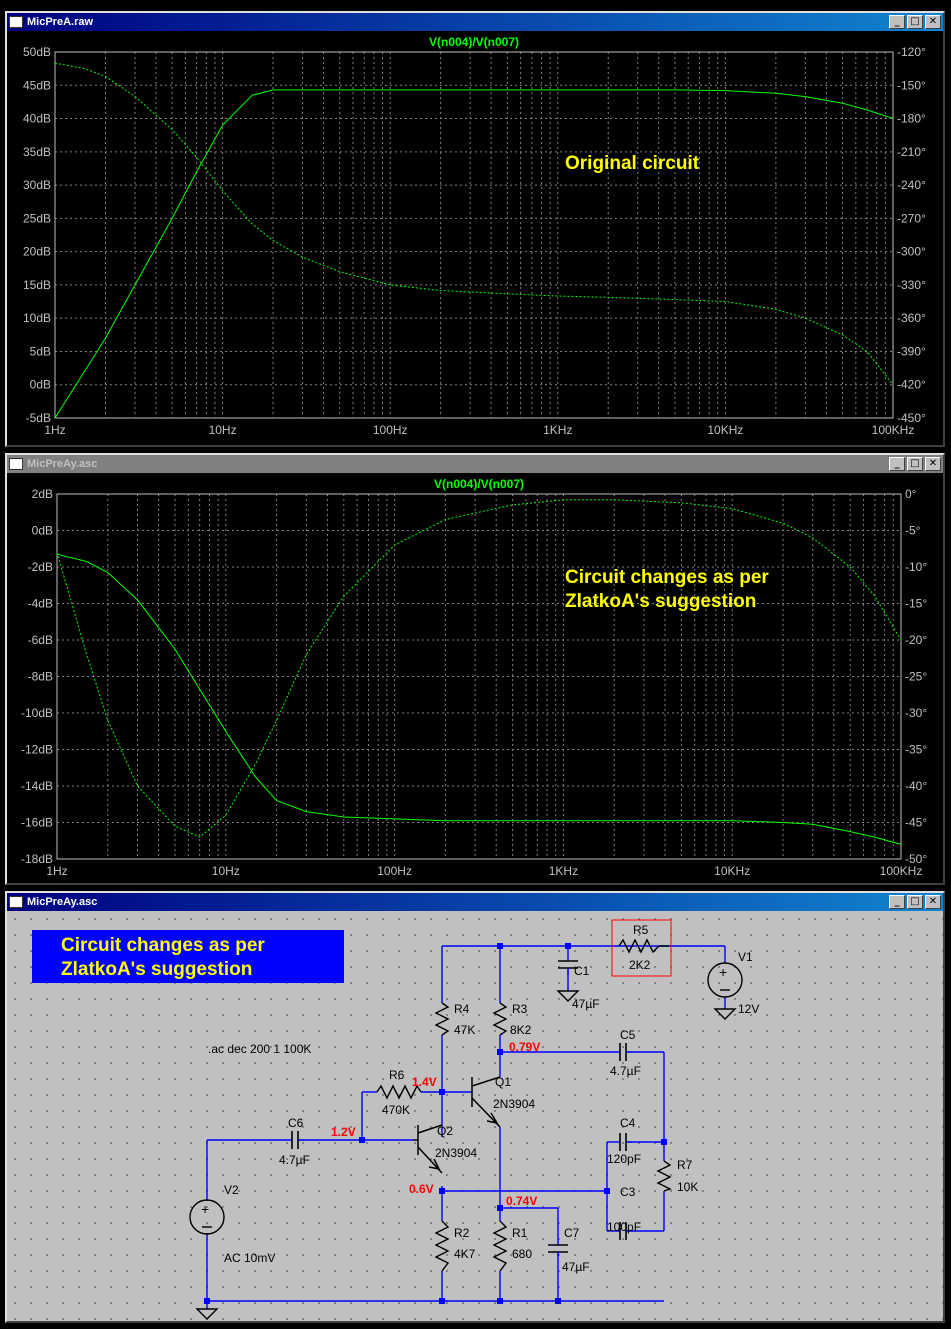  I want to click on y-tick-label: -10dB, so click(37, 713).